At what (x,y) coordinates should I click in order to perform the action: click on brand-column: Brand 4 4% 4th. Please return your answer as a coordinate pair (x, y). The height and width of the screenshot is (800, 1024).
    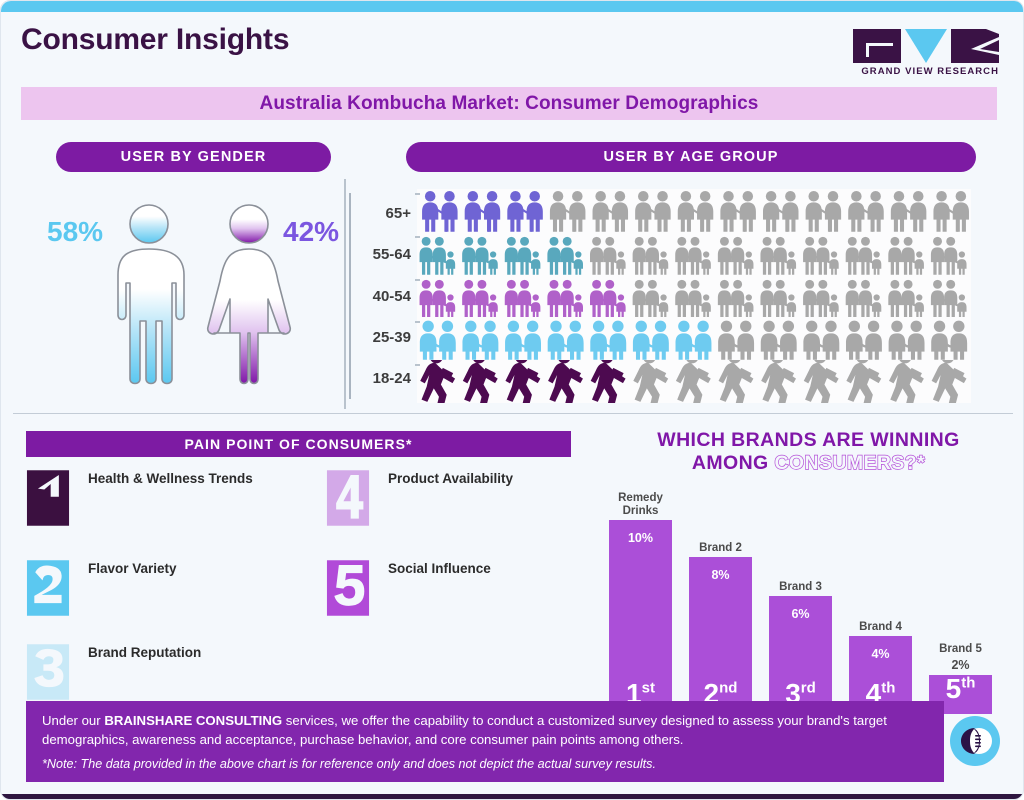
    Looking at the image, I should click on (880, 603).